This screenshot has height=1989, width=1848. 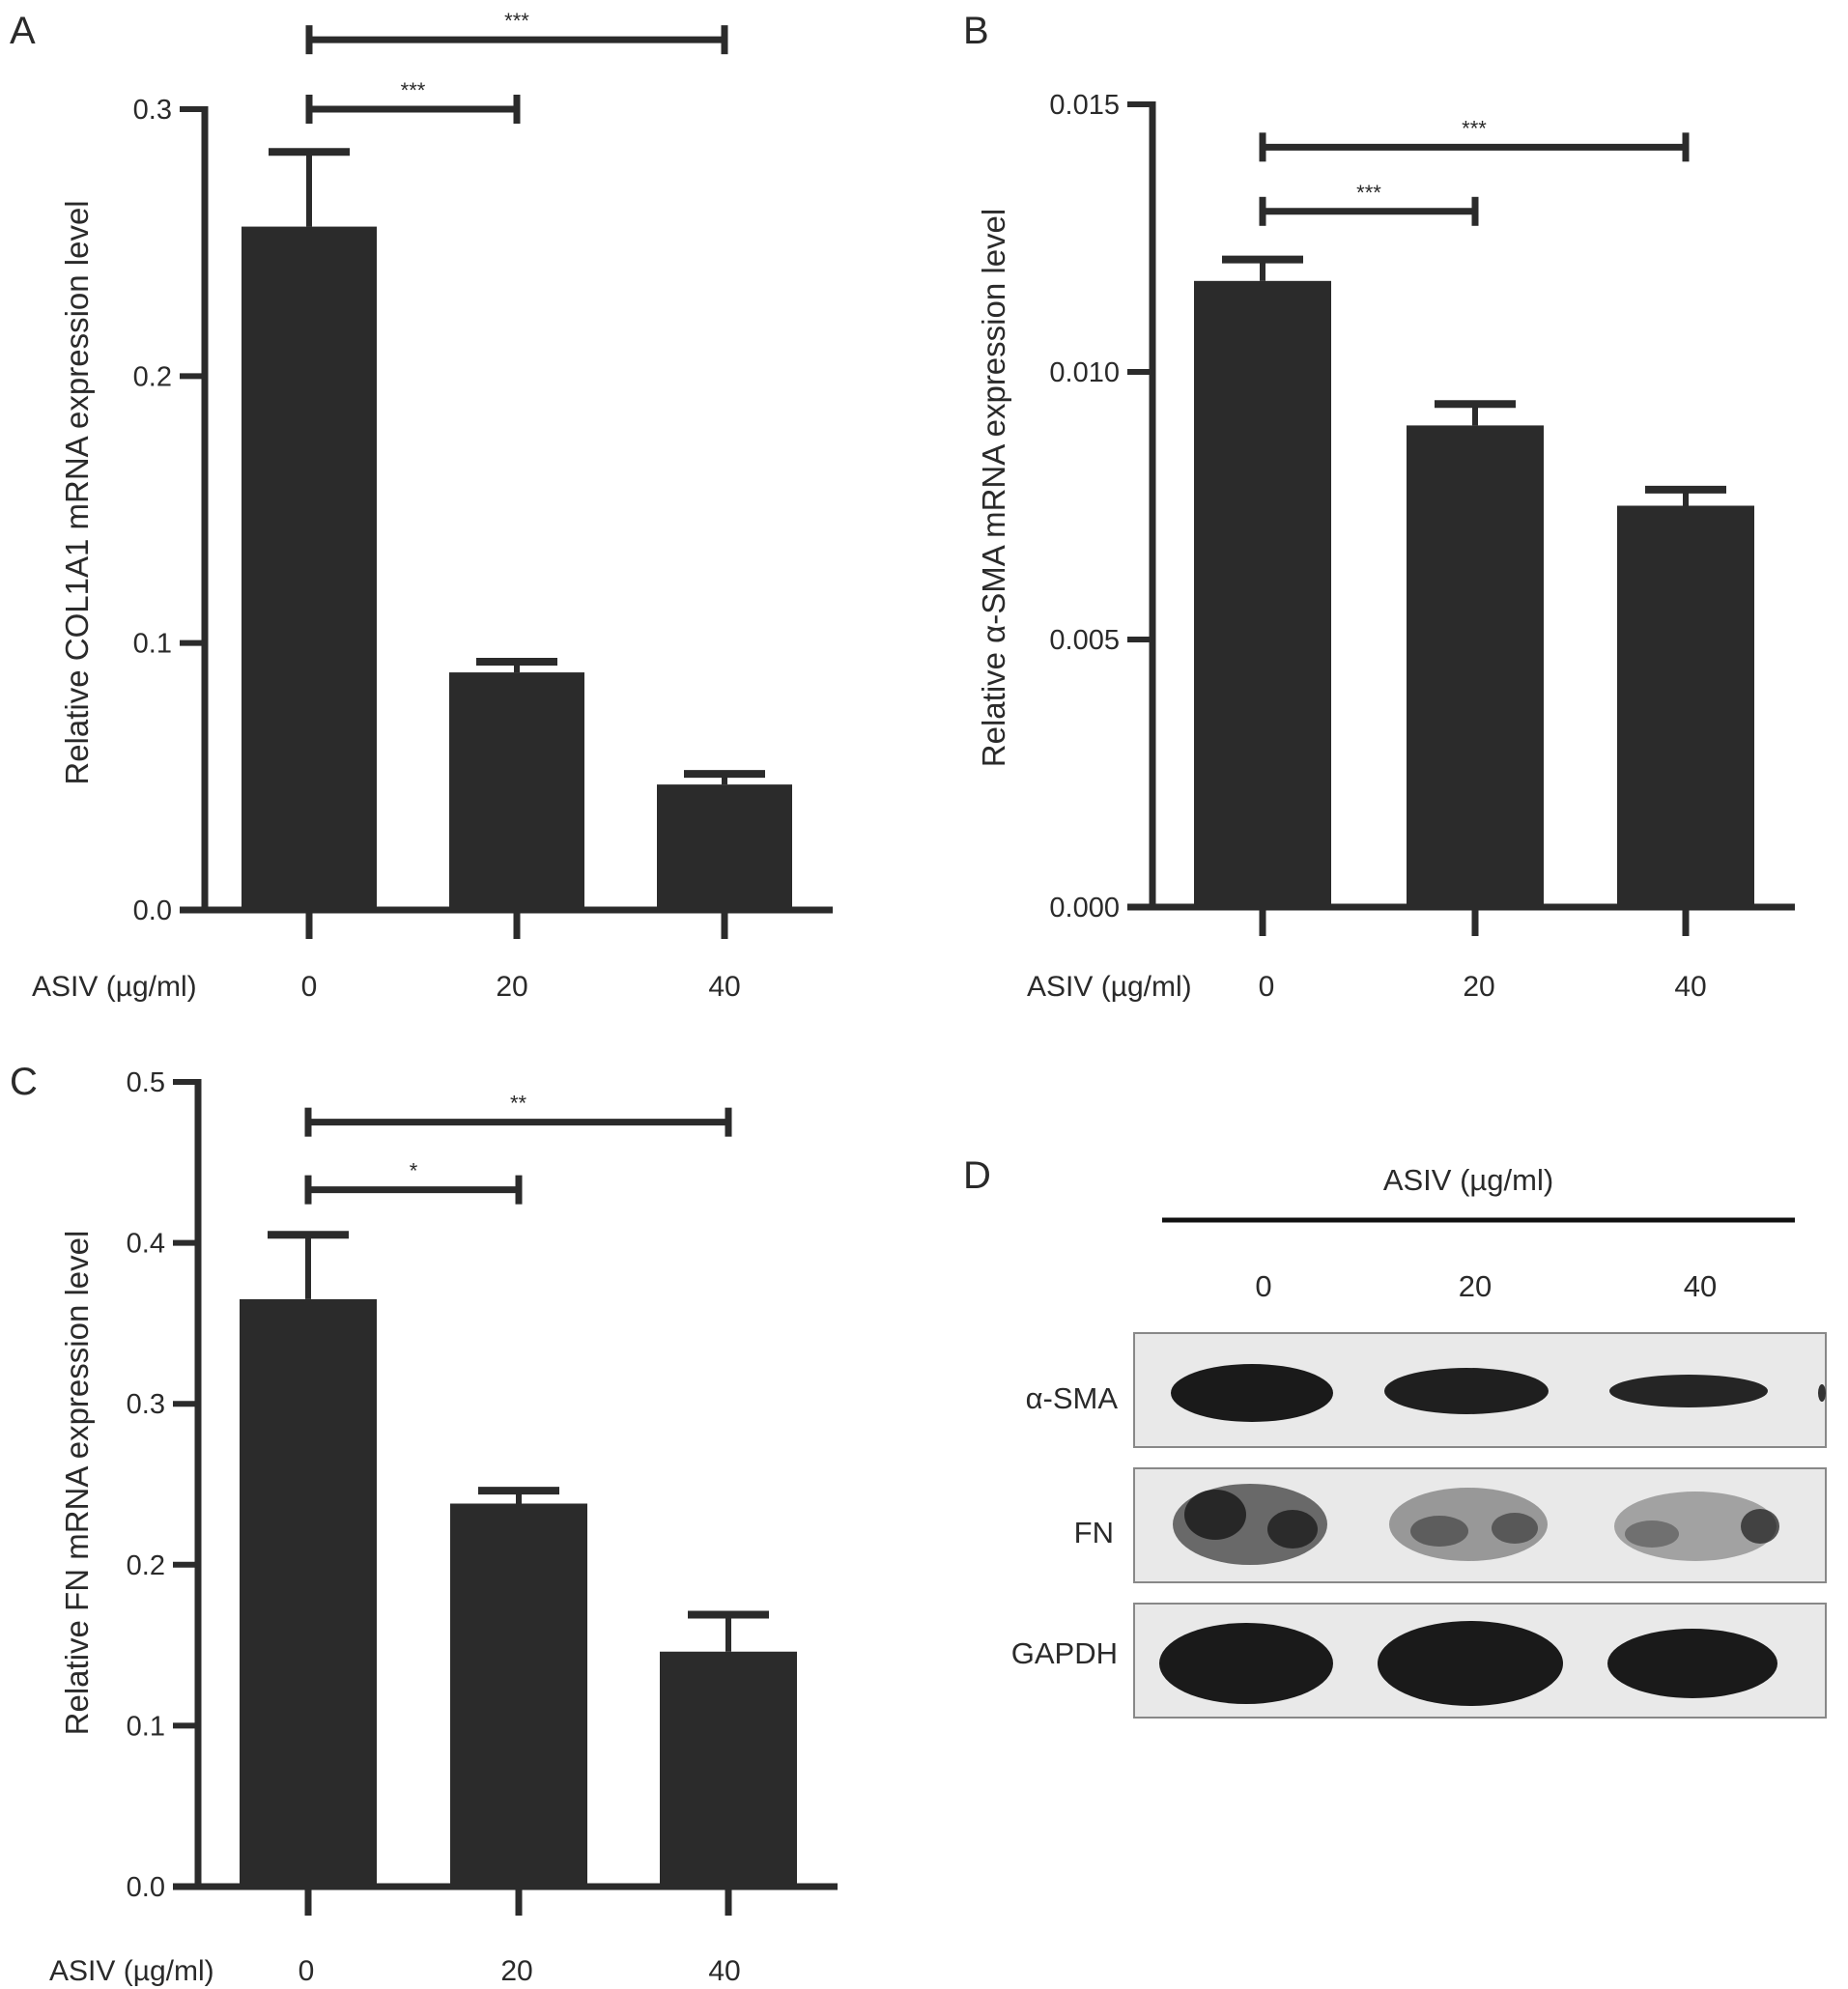 What do you see at coordinates (146, 1888) in the screenshot?
I see `panel-c-y-tick-label: 0.0` at bounding box center [146, 1888].